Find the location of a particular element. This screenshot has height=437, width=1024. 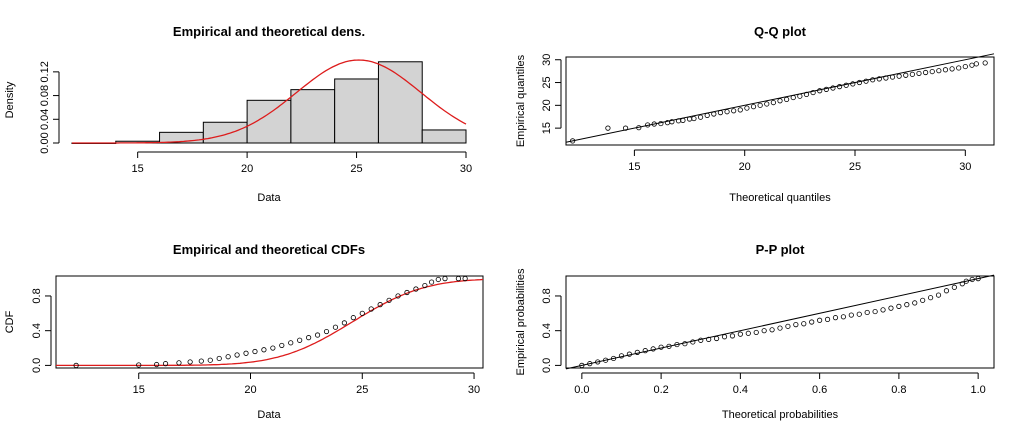

pp-plot-frame is located at coordinates (780, 322).